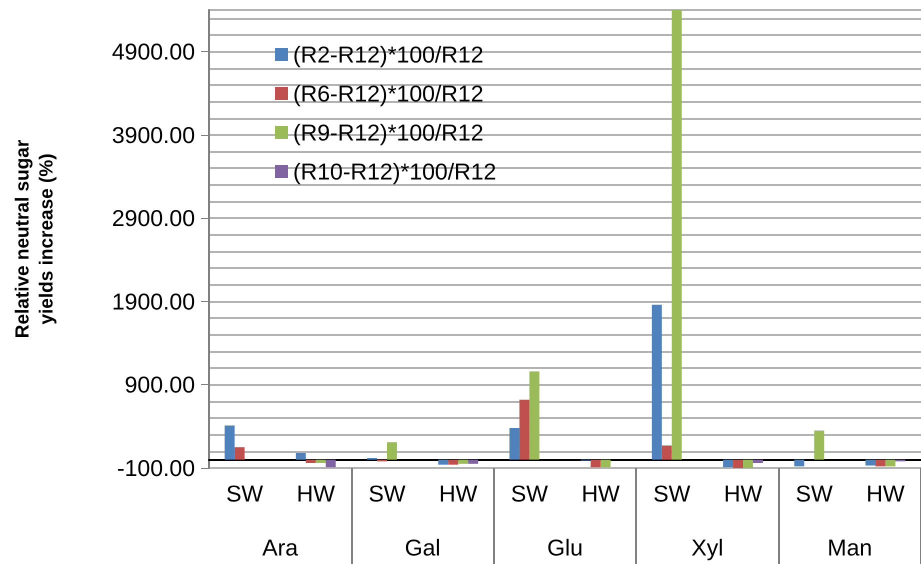 The height and width of the screenshot is (564, 921). Describe the element at coordinates (707, 547) in the screenshot. I see `text: Xyl` at that location.